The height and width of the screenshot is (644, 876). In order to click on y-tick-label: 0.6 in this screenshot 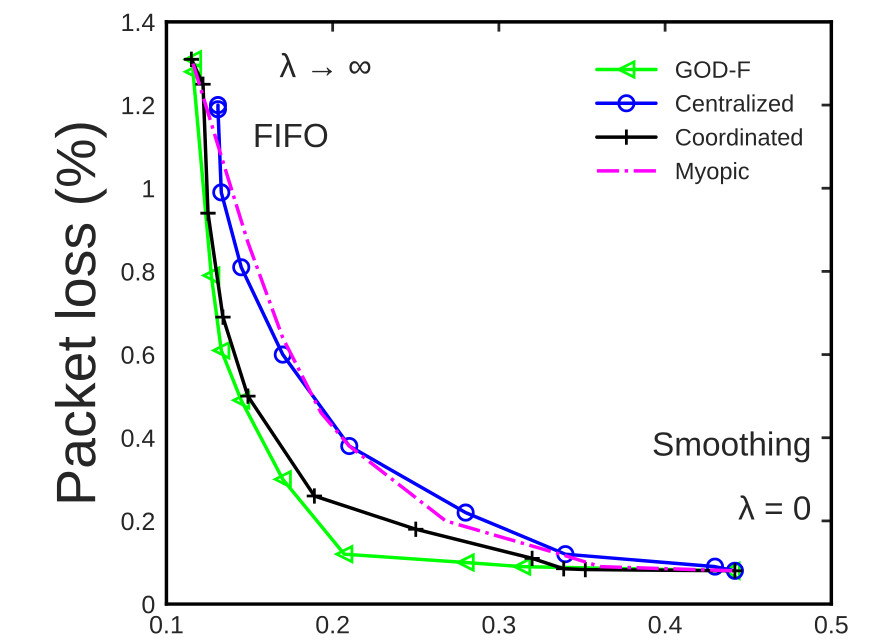, I will do `click(138, 355)`.